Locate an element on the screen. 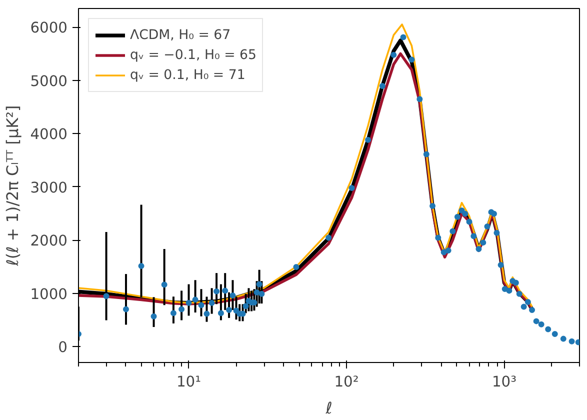  legend-label: qᵥ = 0.1, H₀ = 71 is located at coordinates (188, 75).